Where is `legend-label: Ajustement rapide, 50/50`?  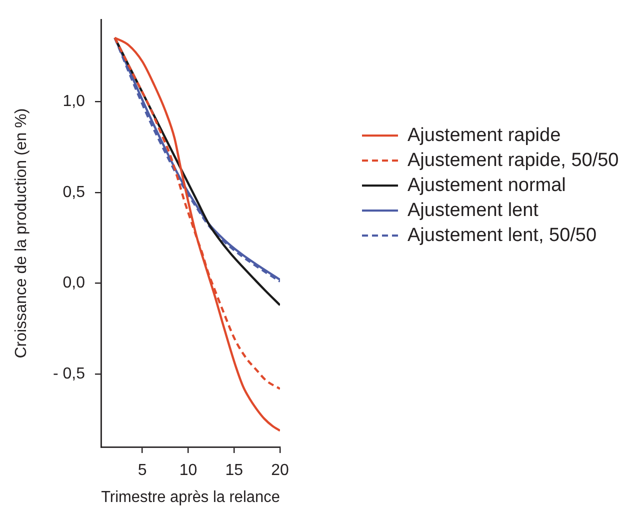
legend-label: Ajustement rapide, 50/50 is located at coordinates (513, 160).